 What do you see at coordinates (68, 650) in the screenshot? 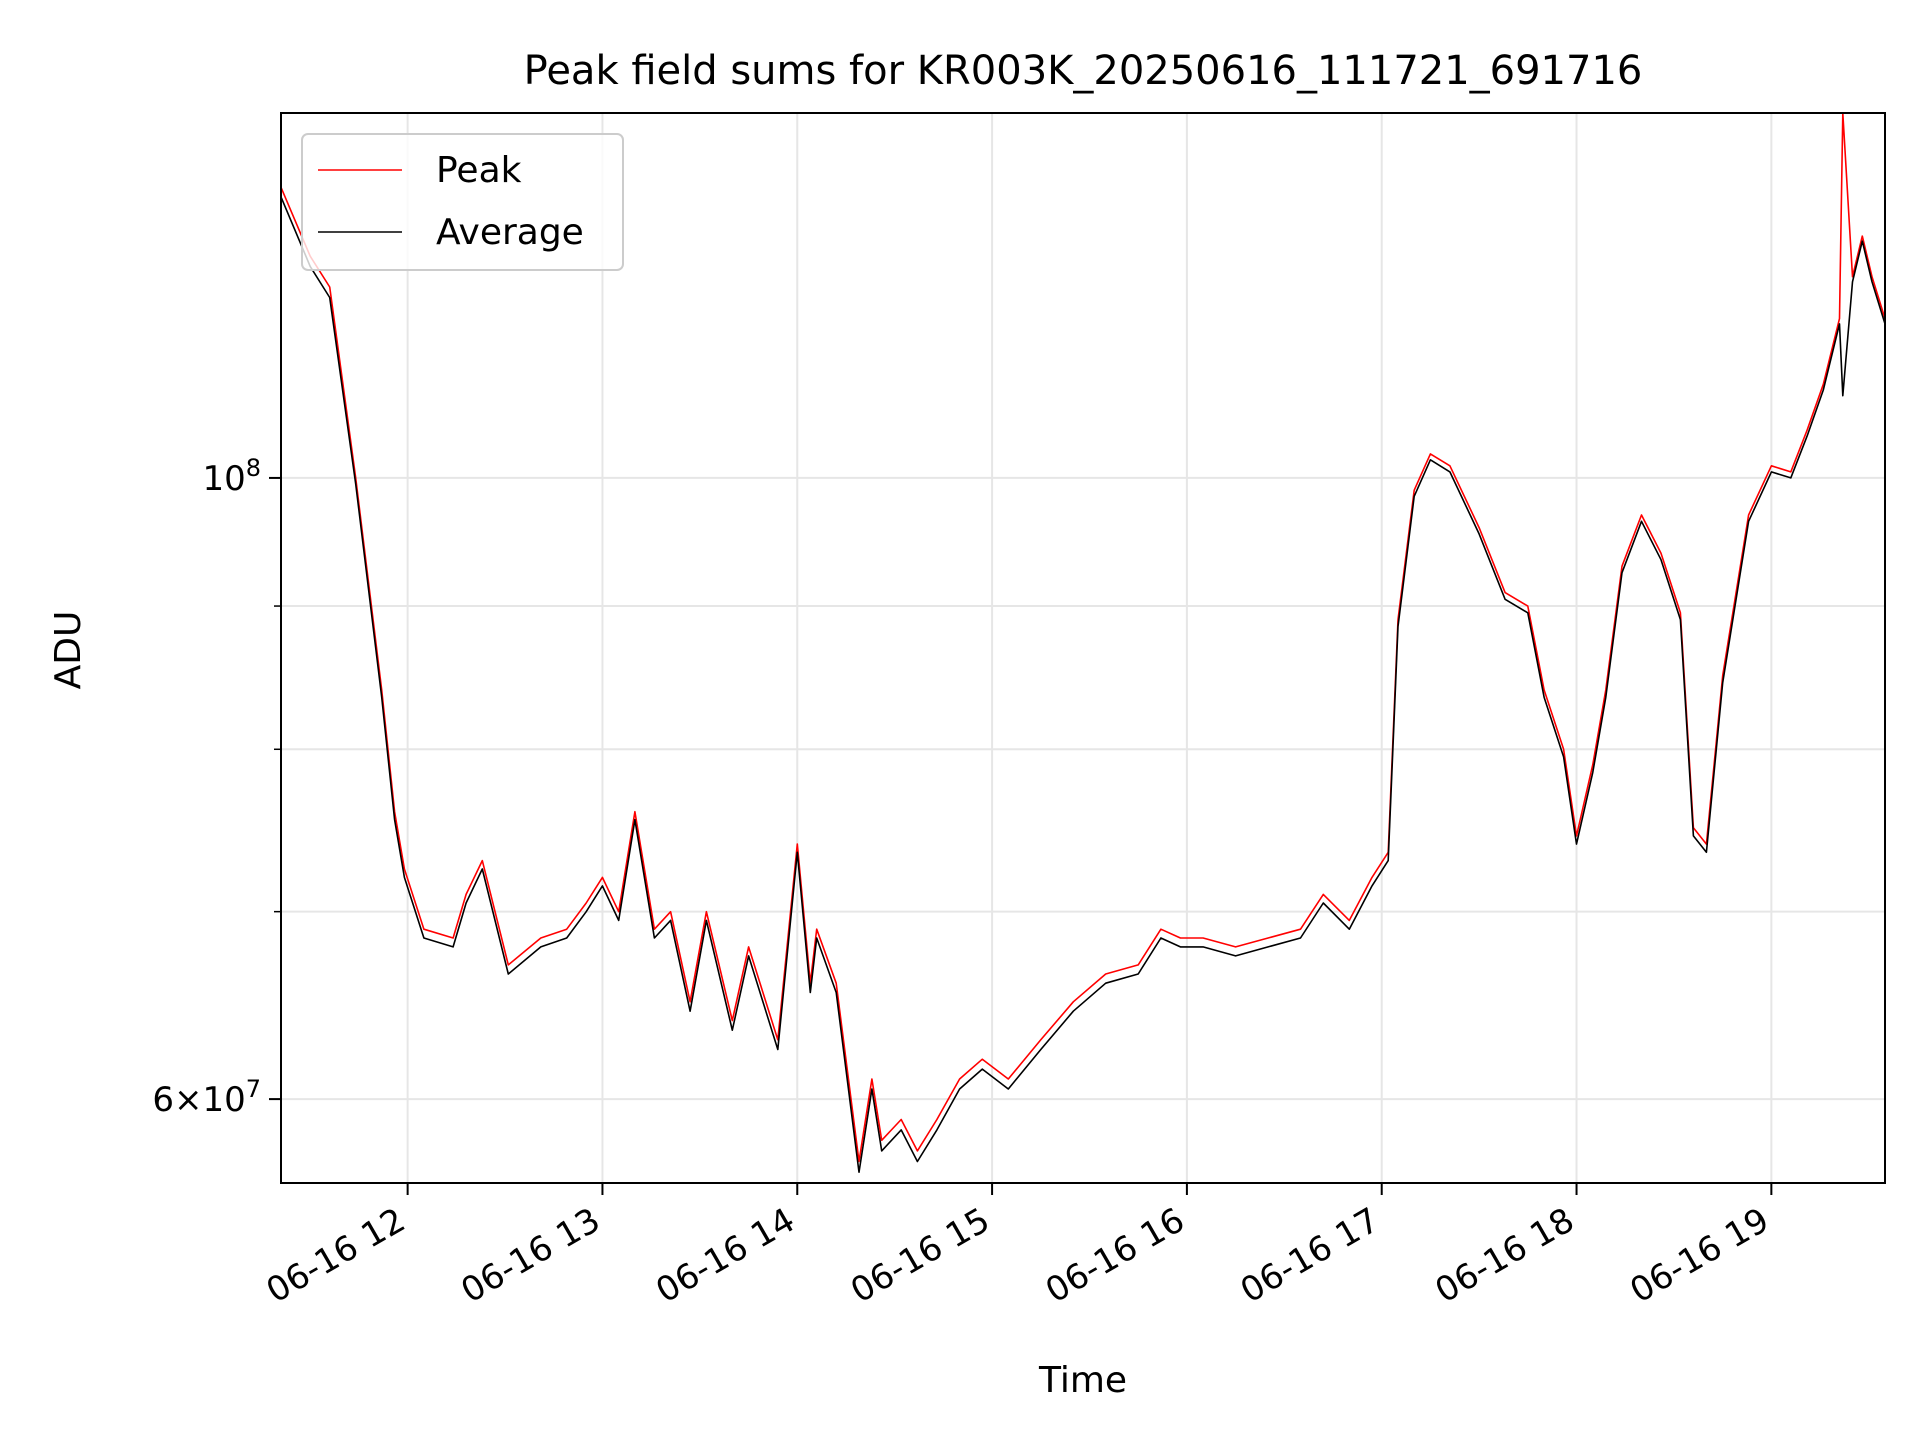
I see `y-axis-label: ADU` at bounding box center [68, 650].